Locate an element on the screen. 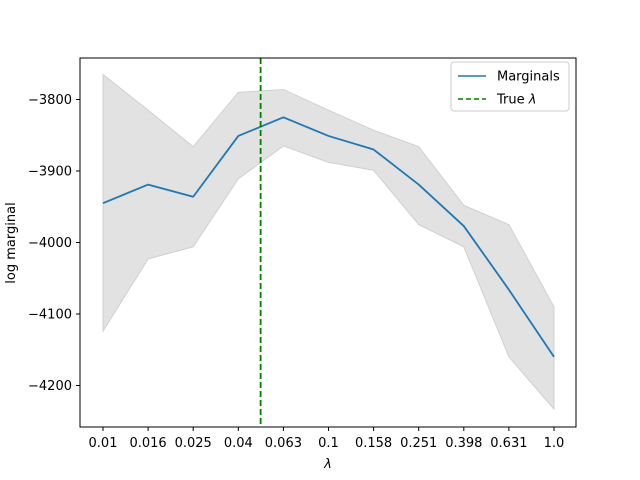  legend-true-lambda-label: True λ is located at coordinates (516, 100).